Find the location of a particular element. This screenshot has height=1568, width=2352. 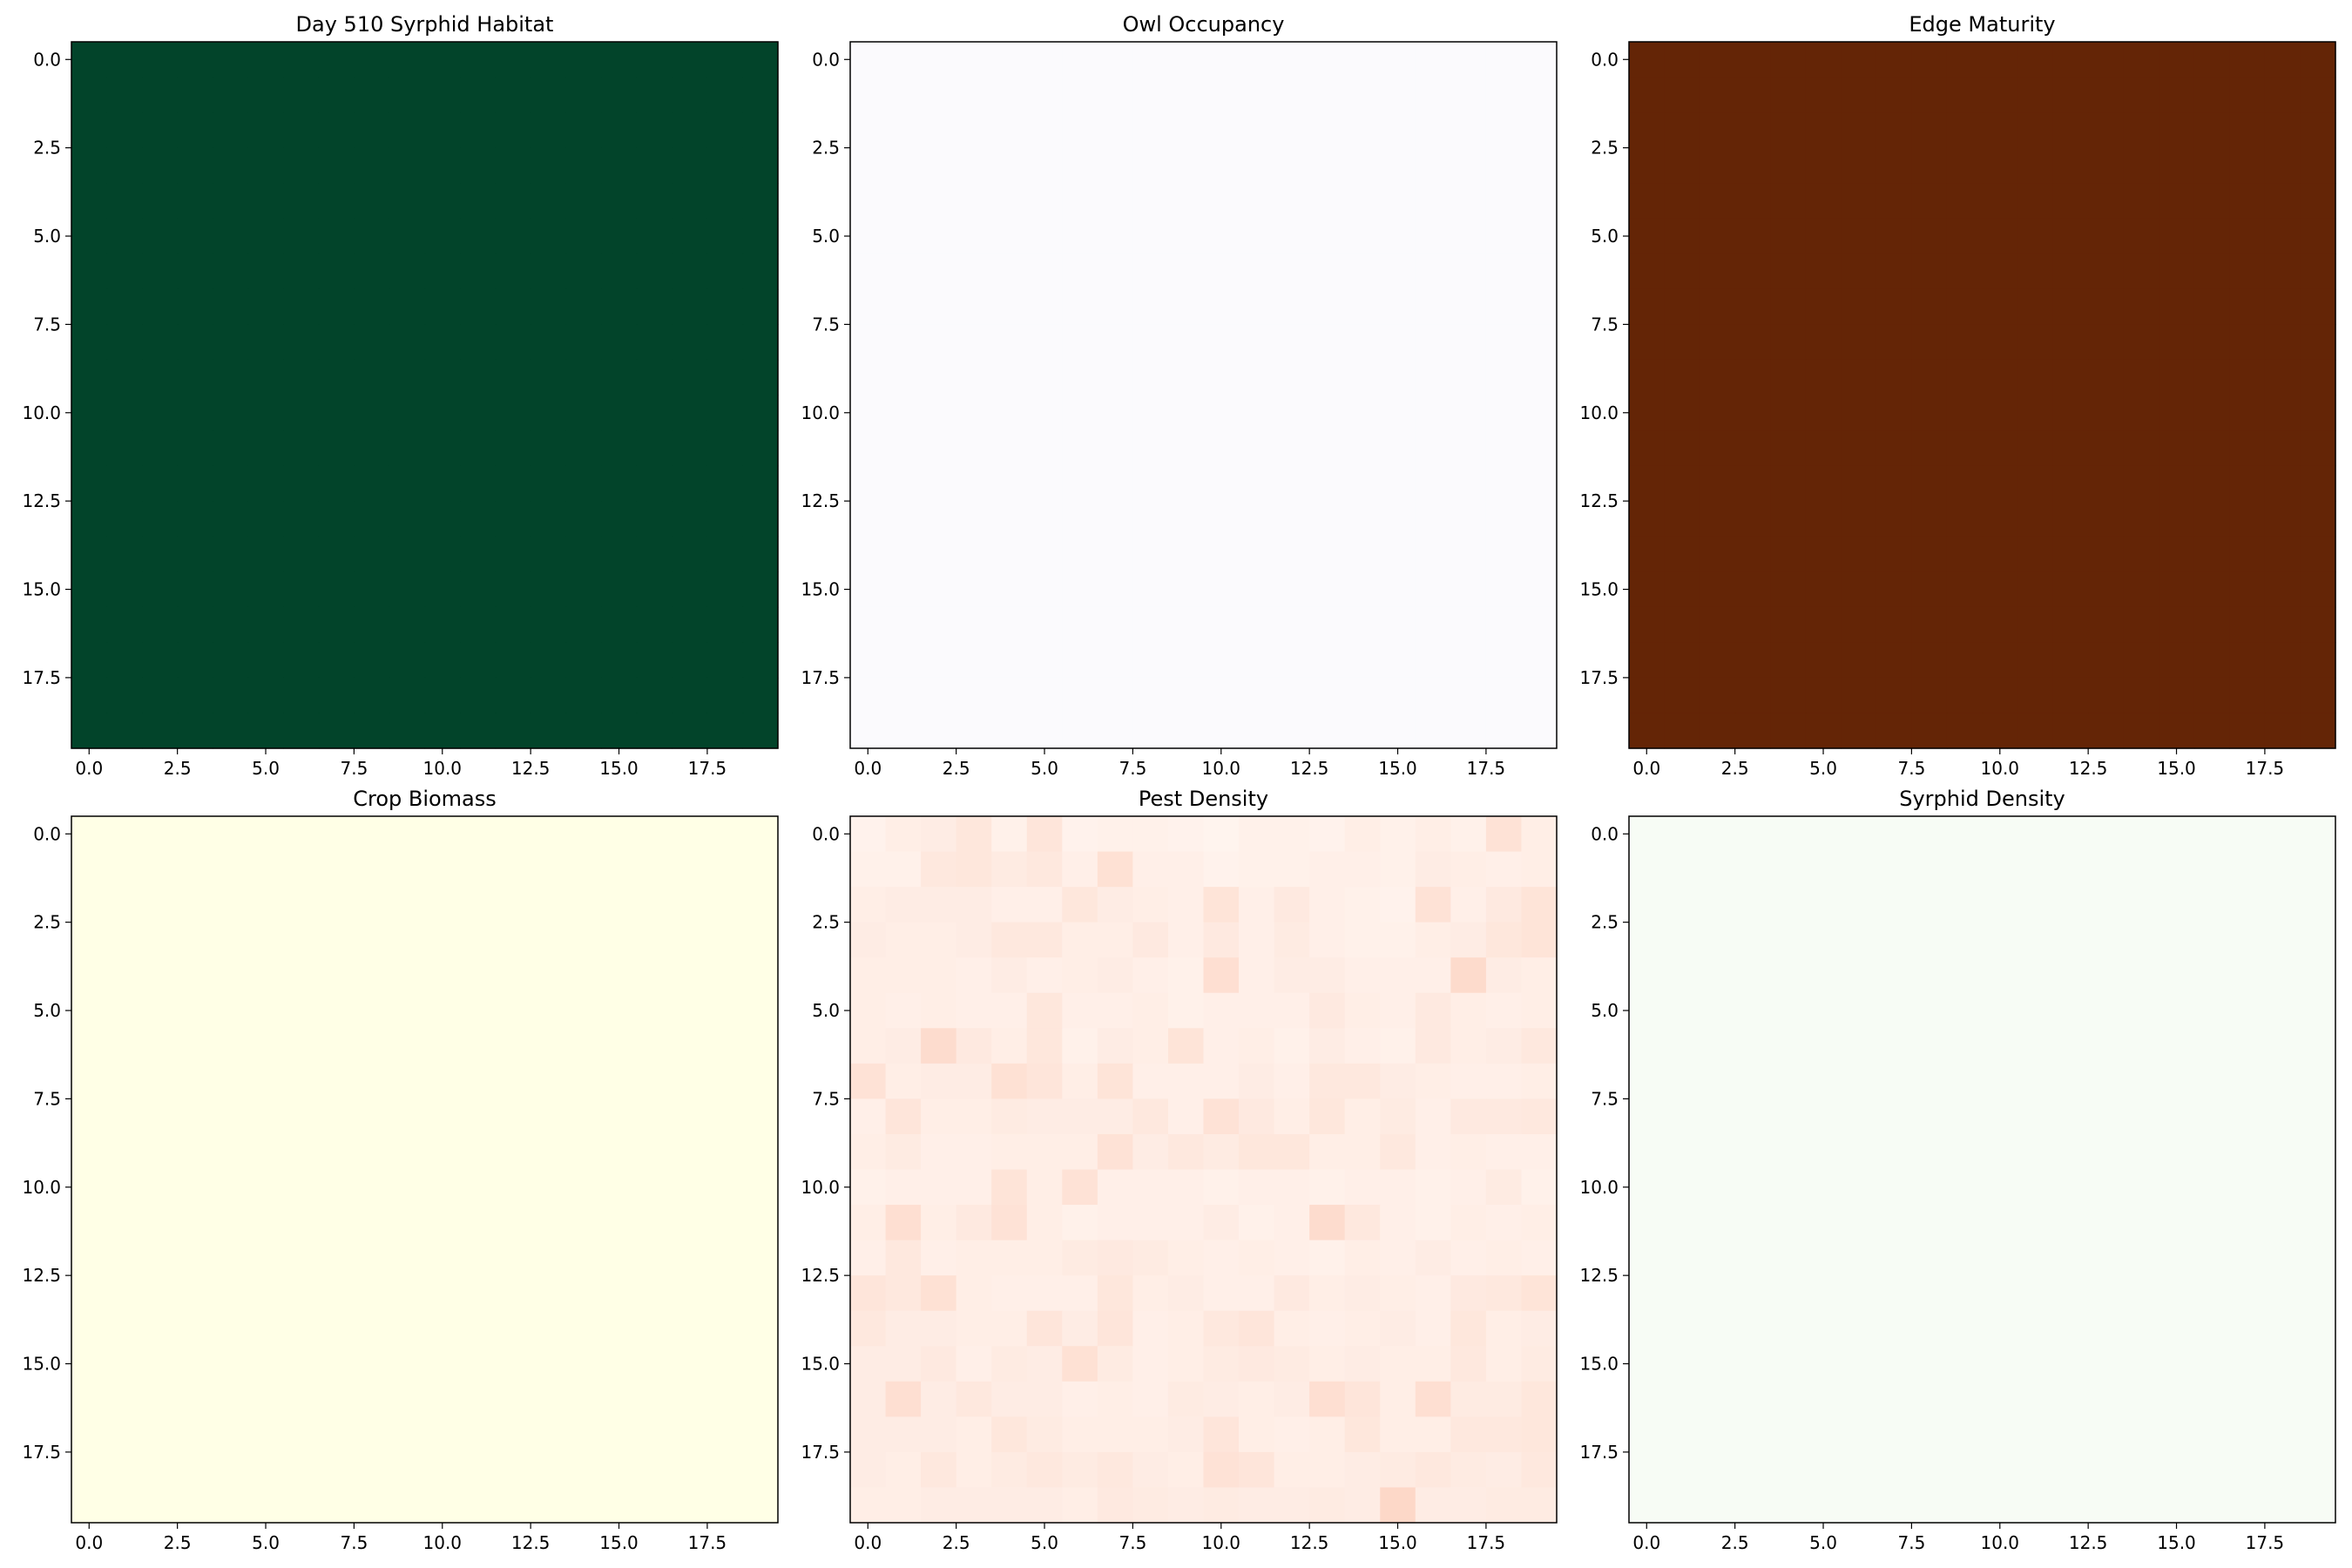

y-tick-label: 5.0 is located at coordinates (1605, 1011).